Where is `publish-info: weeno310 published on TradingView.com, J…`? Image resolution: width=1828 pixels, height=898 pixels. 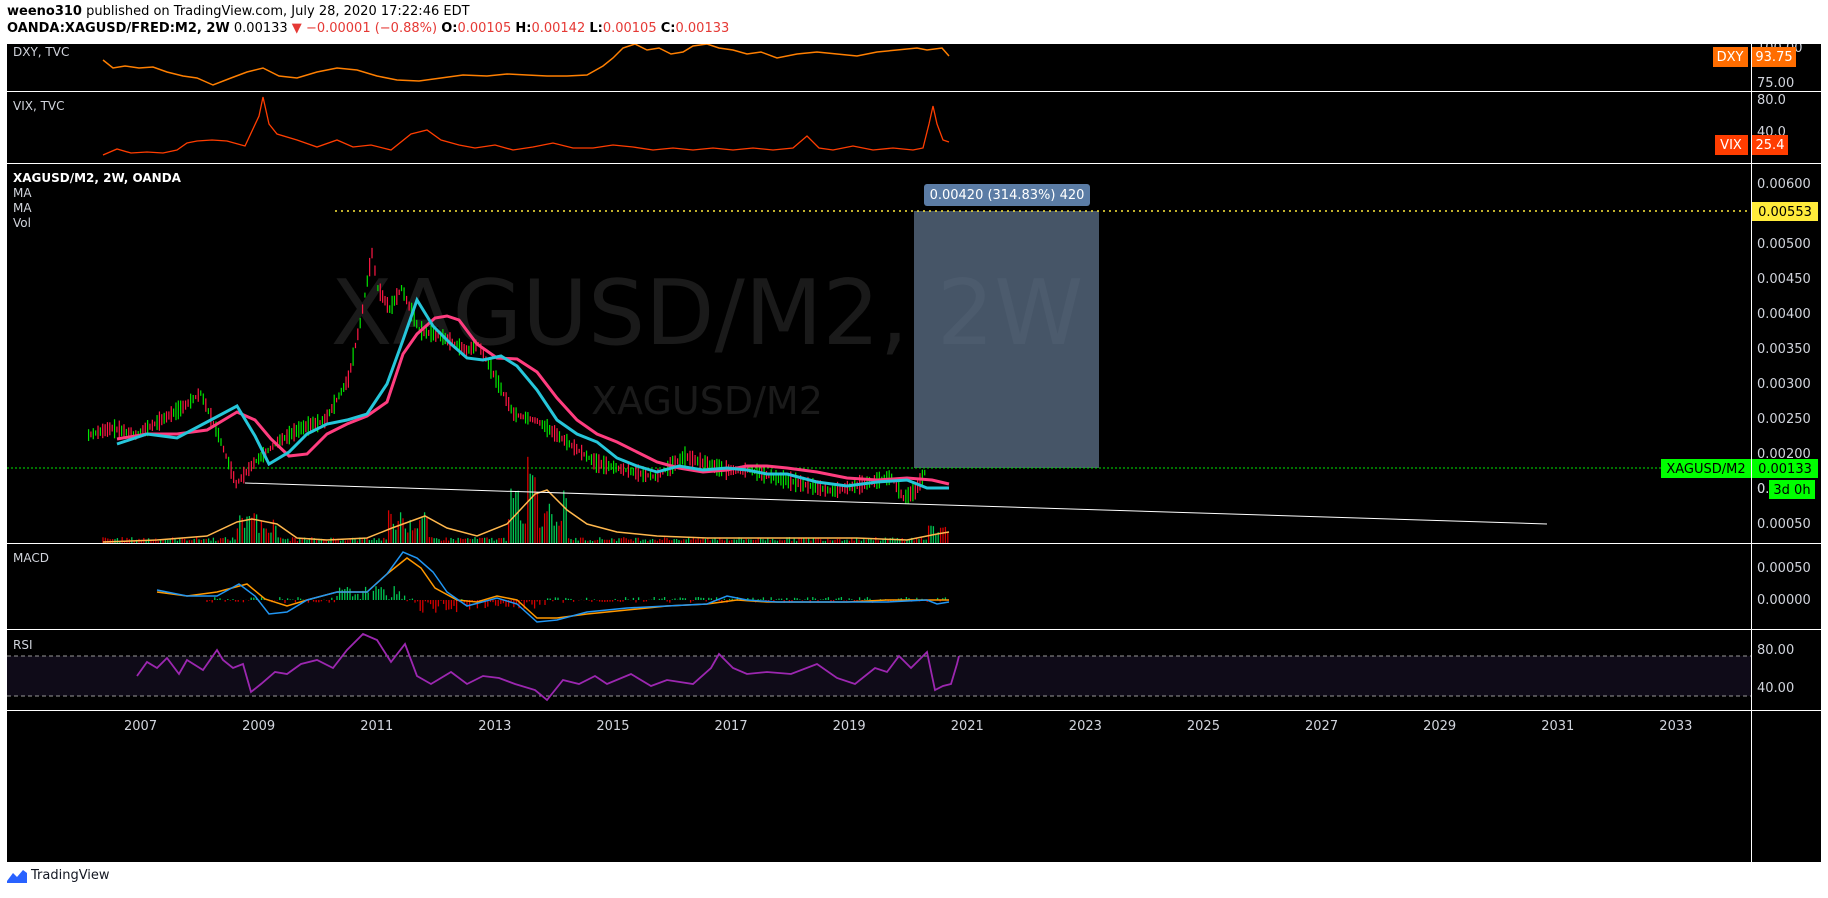 publish-info: weeno310 published on TradingView.com, J… is located at coordinates (238, 11).